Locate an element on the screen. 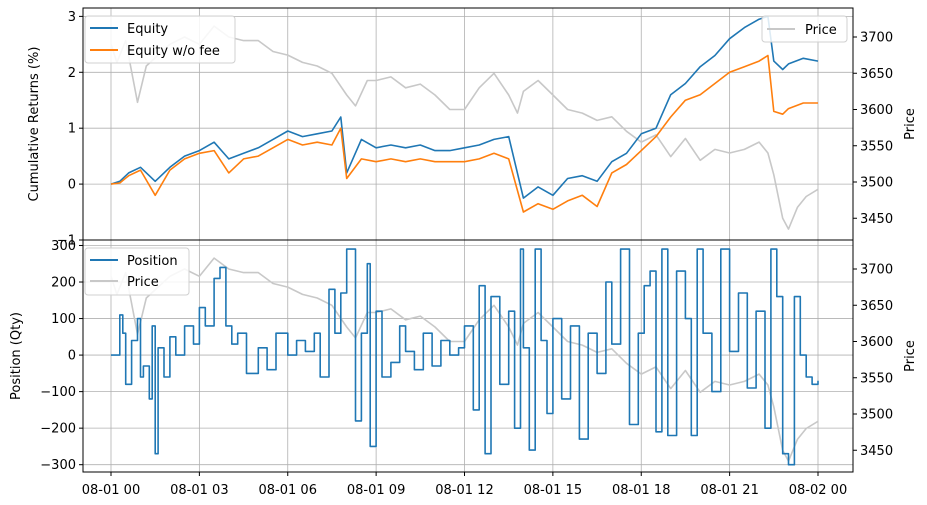 The image size is (927, 505). top-y2tick-label-3: 3600 is located at coordinates (876, 110).